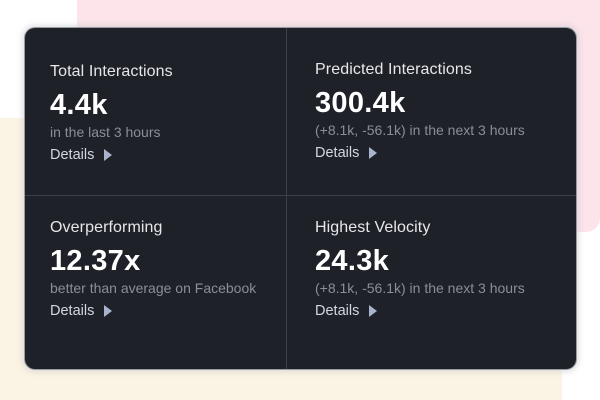  I want to click on metric-title: Overperforming, so click(106, 227).